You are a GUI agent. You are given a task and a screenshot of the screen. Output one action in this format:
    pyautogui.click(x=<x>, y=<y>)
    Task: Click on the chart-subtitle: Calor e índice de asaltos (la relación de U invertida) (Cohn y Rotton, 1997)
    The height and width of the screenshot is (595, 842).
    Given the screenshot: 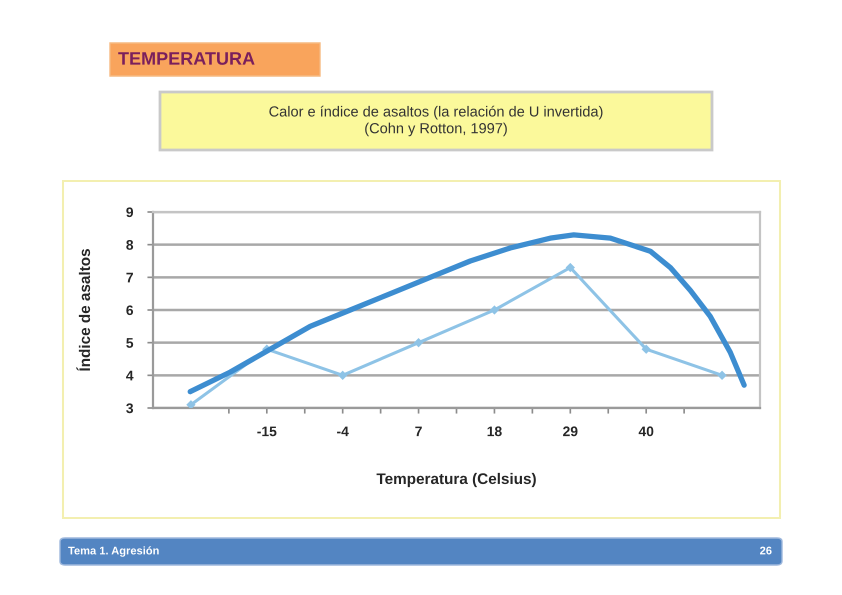 What is the action you would take?
    pyautogui.click(x=435, y=121)
    